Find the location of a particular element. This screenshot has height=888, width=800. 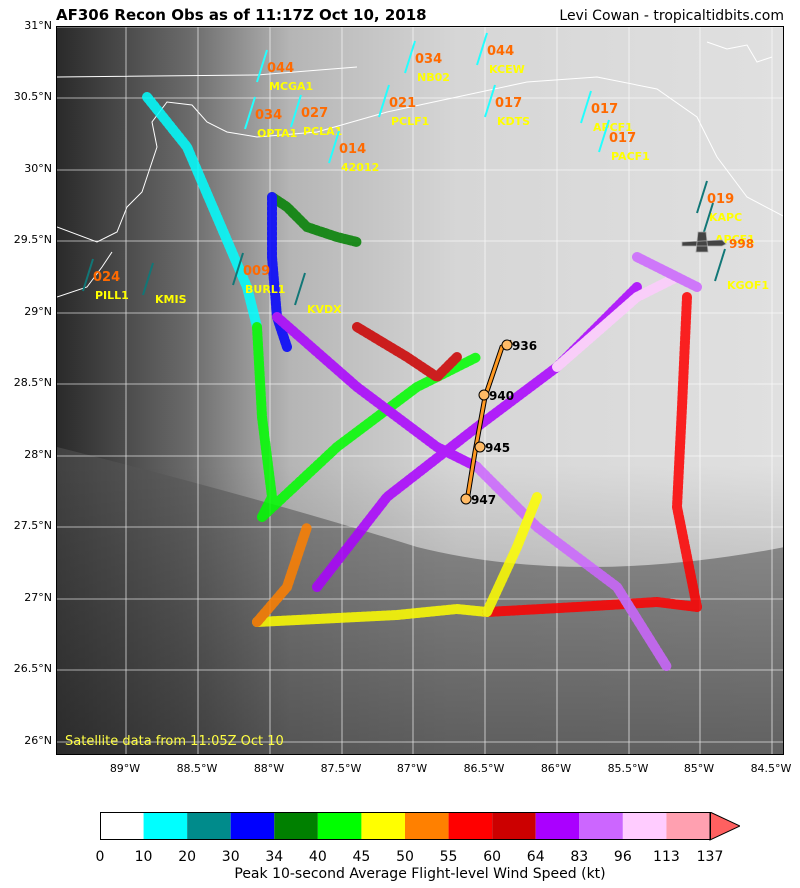

lat-tick-label: 26°N is located at coordinates (38, 740).